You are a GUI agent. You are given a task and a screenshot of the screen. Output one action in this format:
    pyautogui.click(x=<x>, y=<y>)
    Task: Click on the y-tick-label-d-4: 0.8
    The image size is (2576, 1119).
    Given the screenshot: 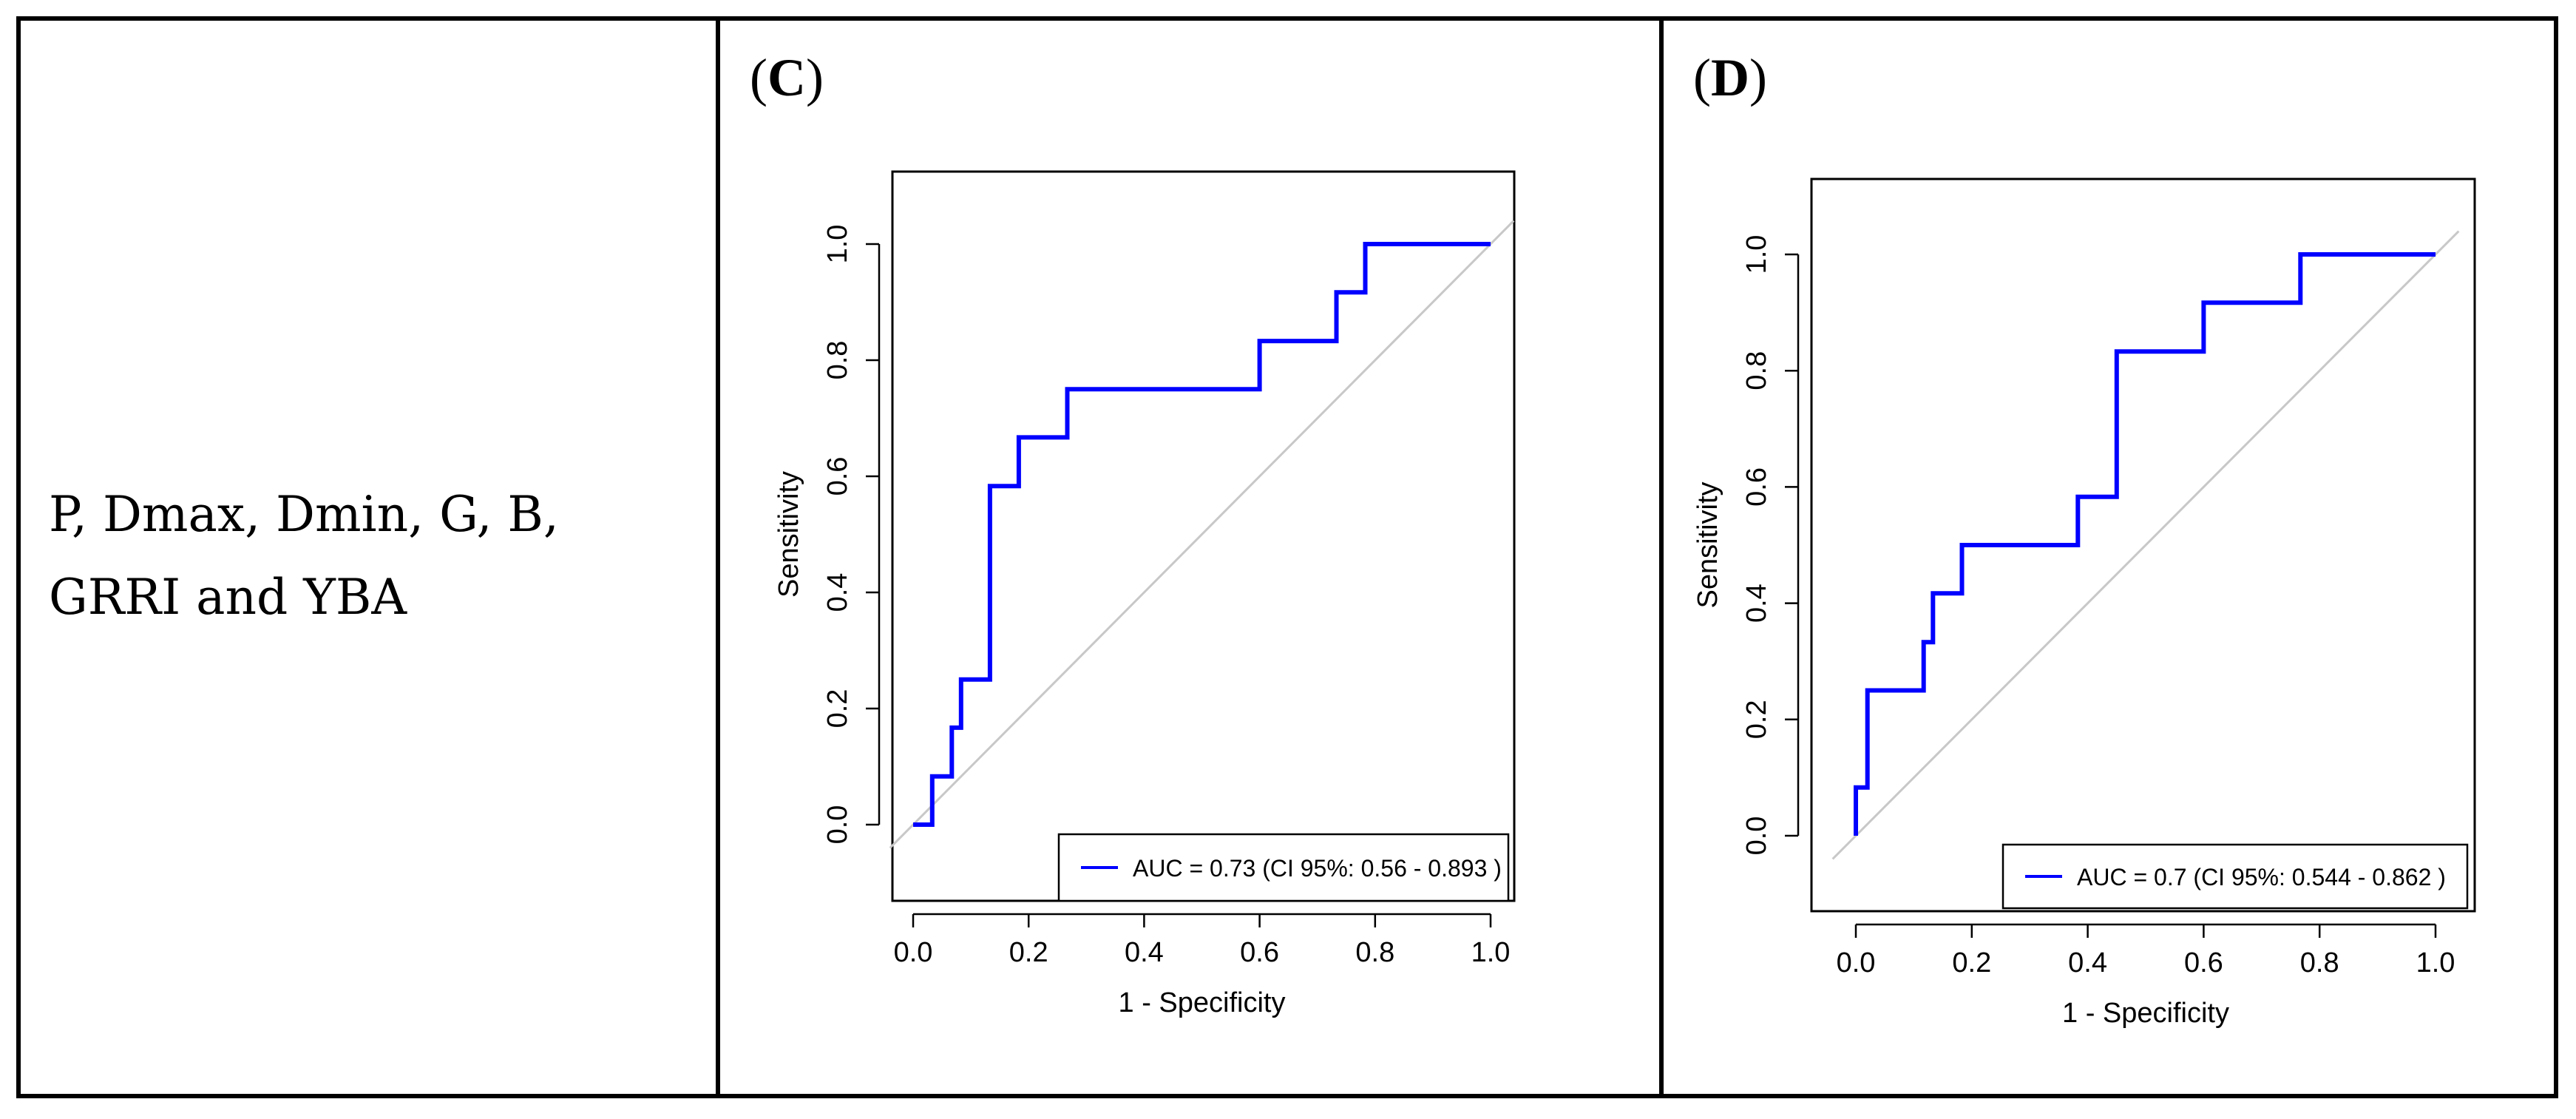 What is the action you would take?
    pyautogui.click(x=1756, y=371)
    